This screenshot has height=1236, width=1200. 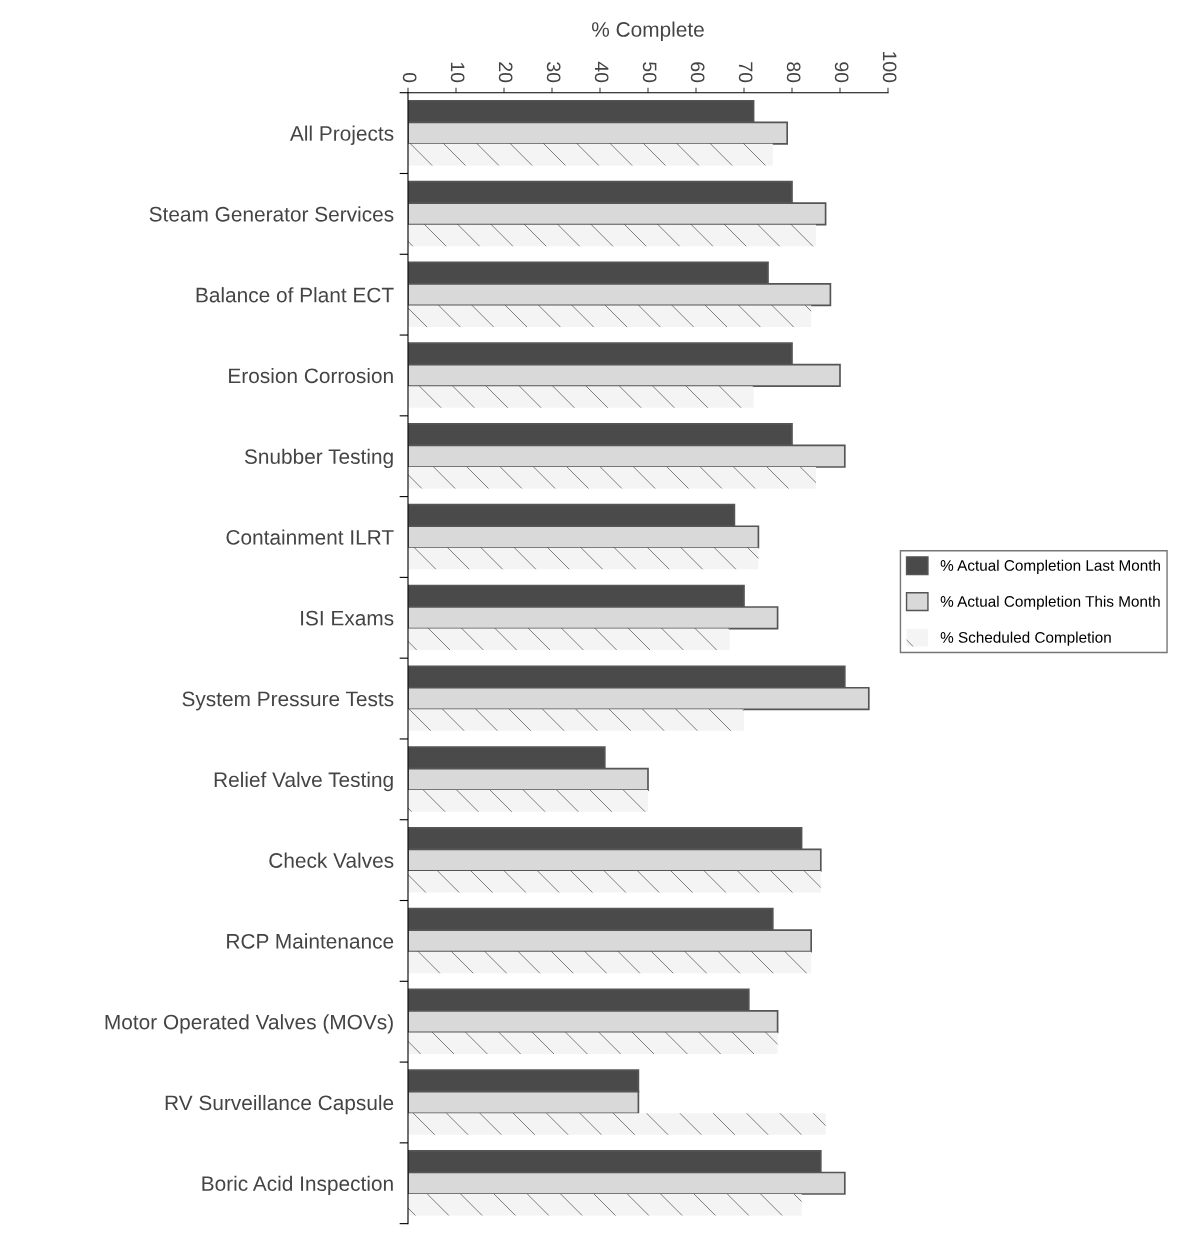 I want to click on x-tick-label: 60, so click(x=697, y=72).